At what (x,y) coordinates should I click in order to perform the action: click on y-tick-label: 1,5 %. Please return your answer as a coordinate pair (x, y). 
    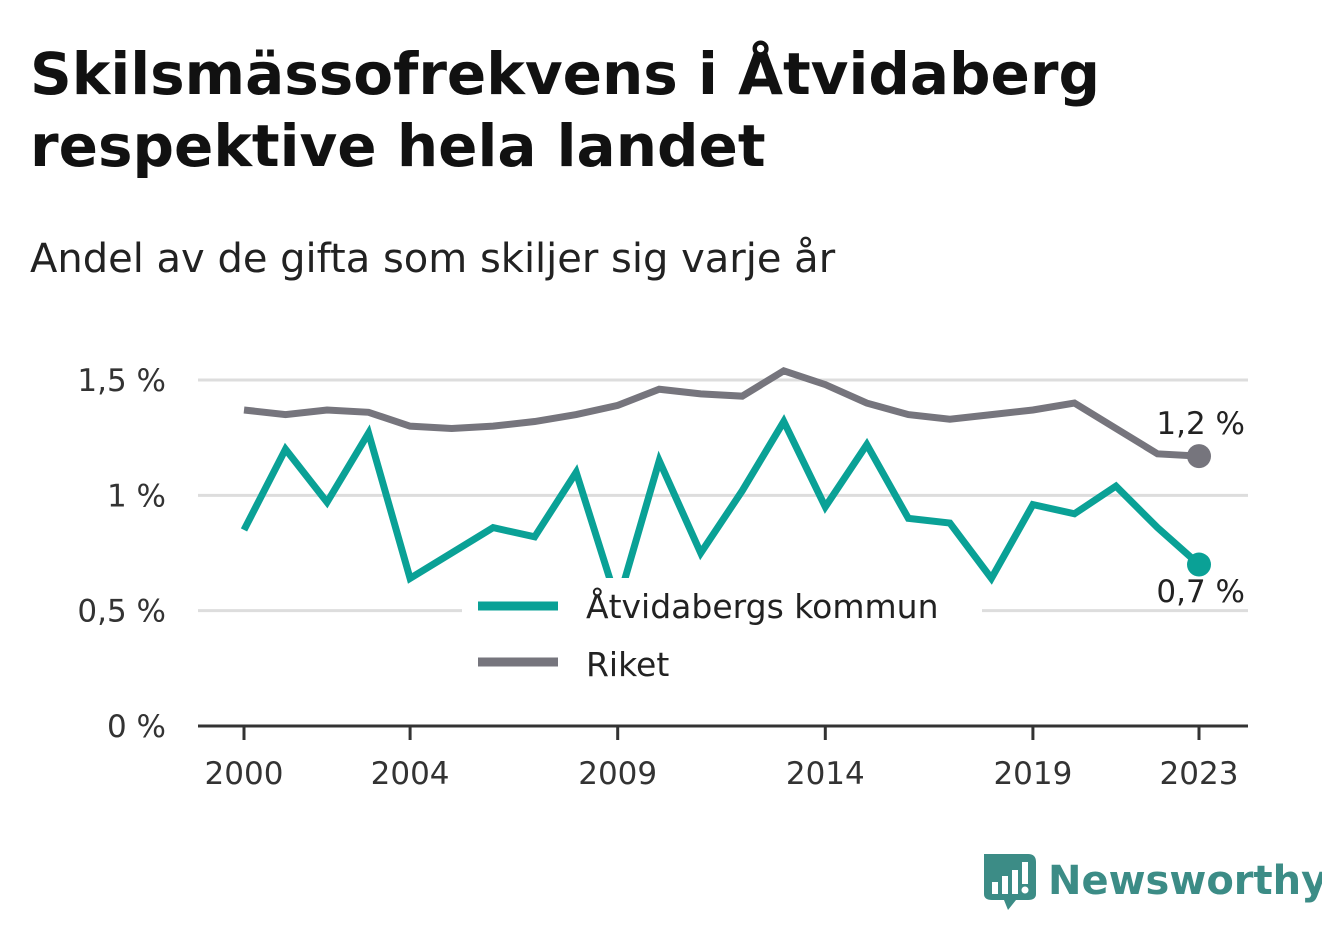
    Looking at the image, I should click on (121, 381).